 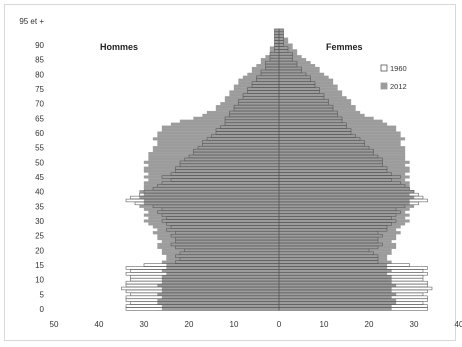 I want to click on legend: 1960 2012, so click(x=393, y=77).